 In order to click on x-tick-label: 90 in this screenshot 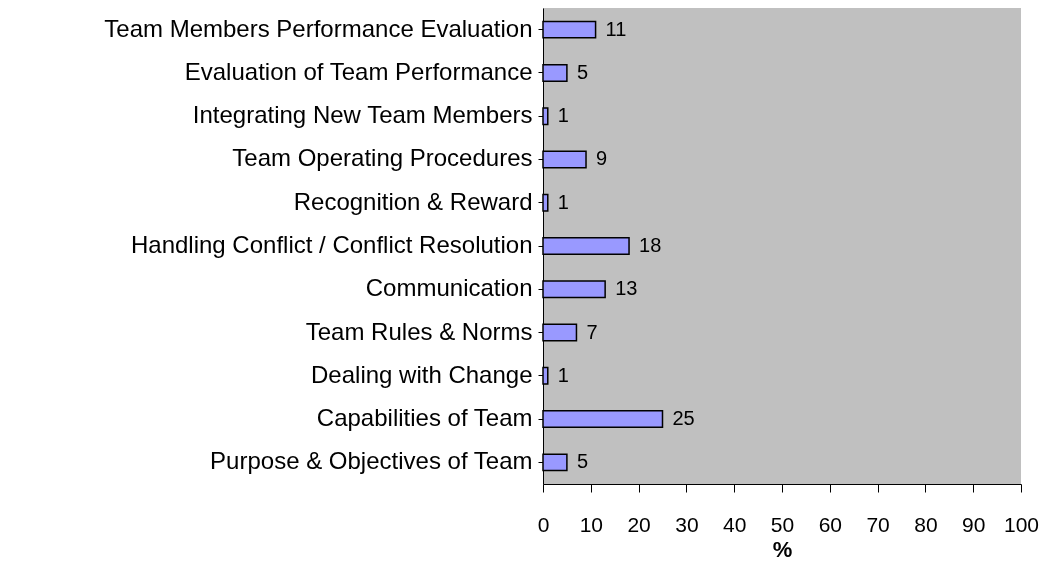, I will do `click(974, 524)`.